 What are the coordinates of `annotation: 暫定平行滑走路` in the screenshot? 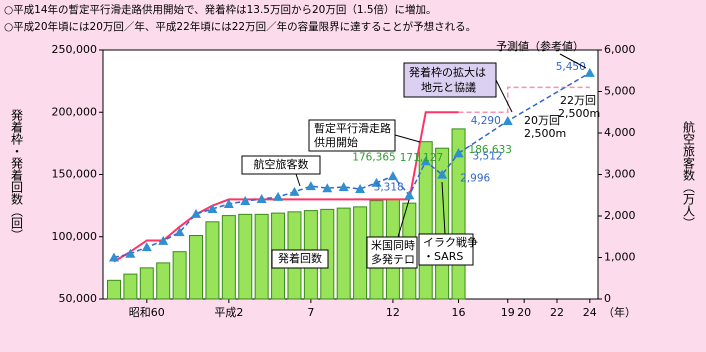 It's located at (352, 128).